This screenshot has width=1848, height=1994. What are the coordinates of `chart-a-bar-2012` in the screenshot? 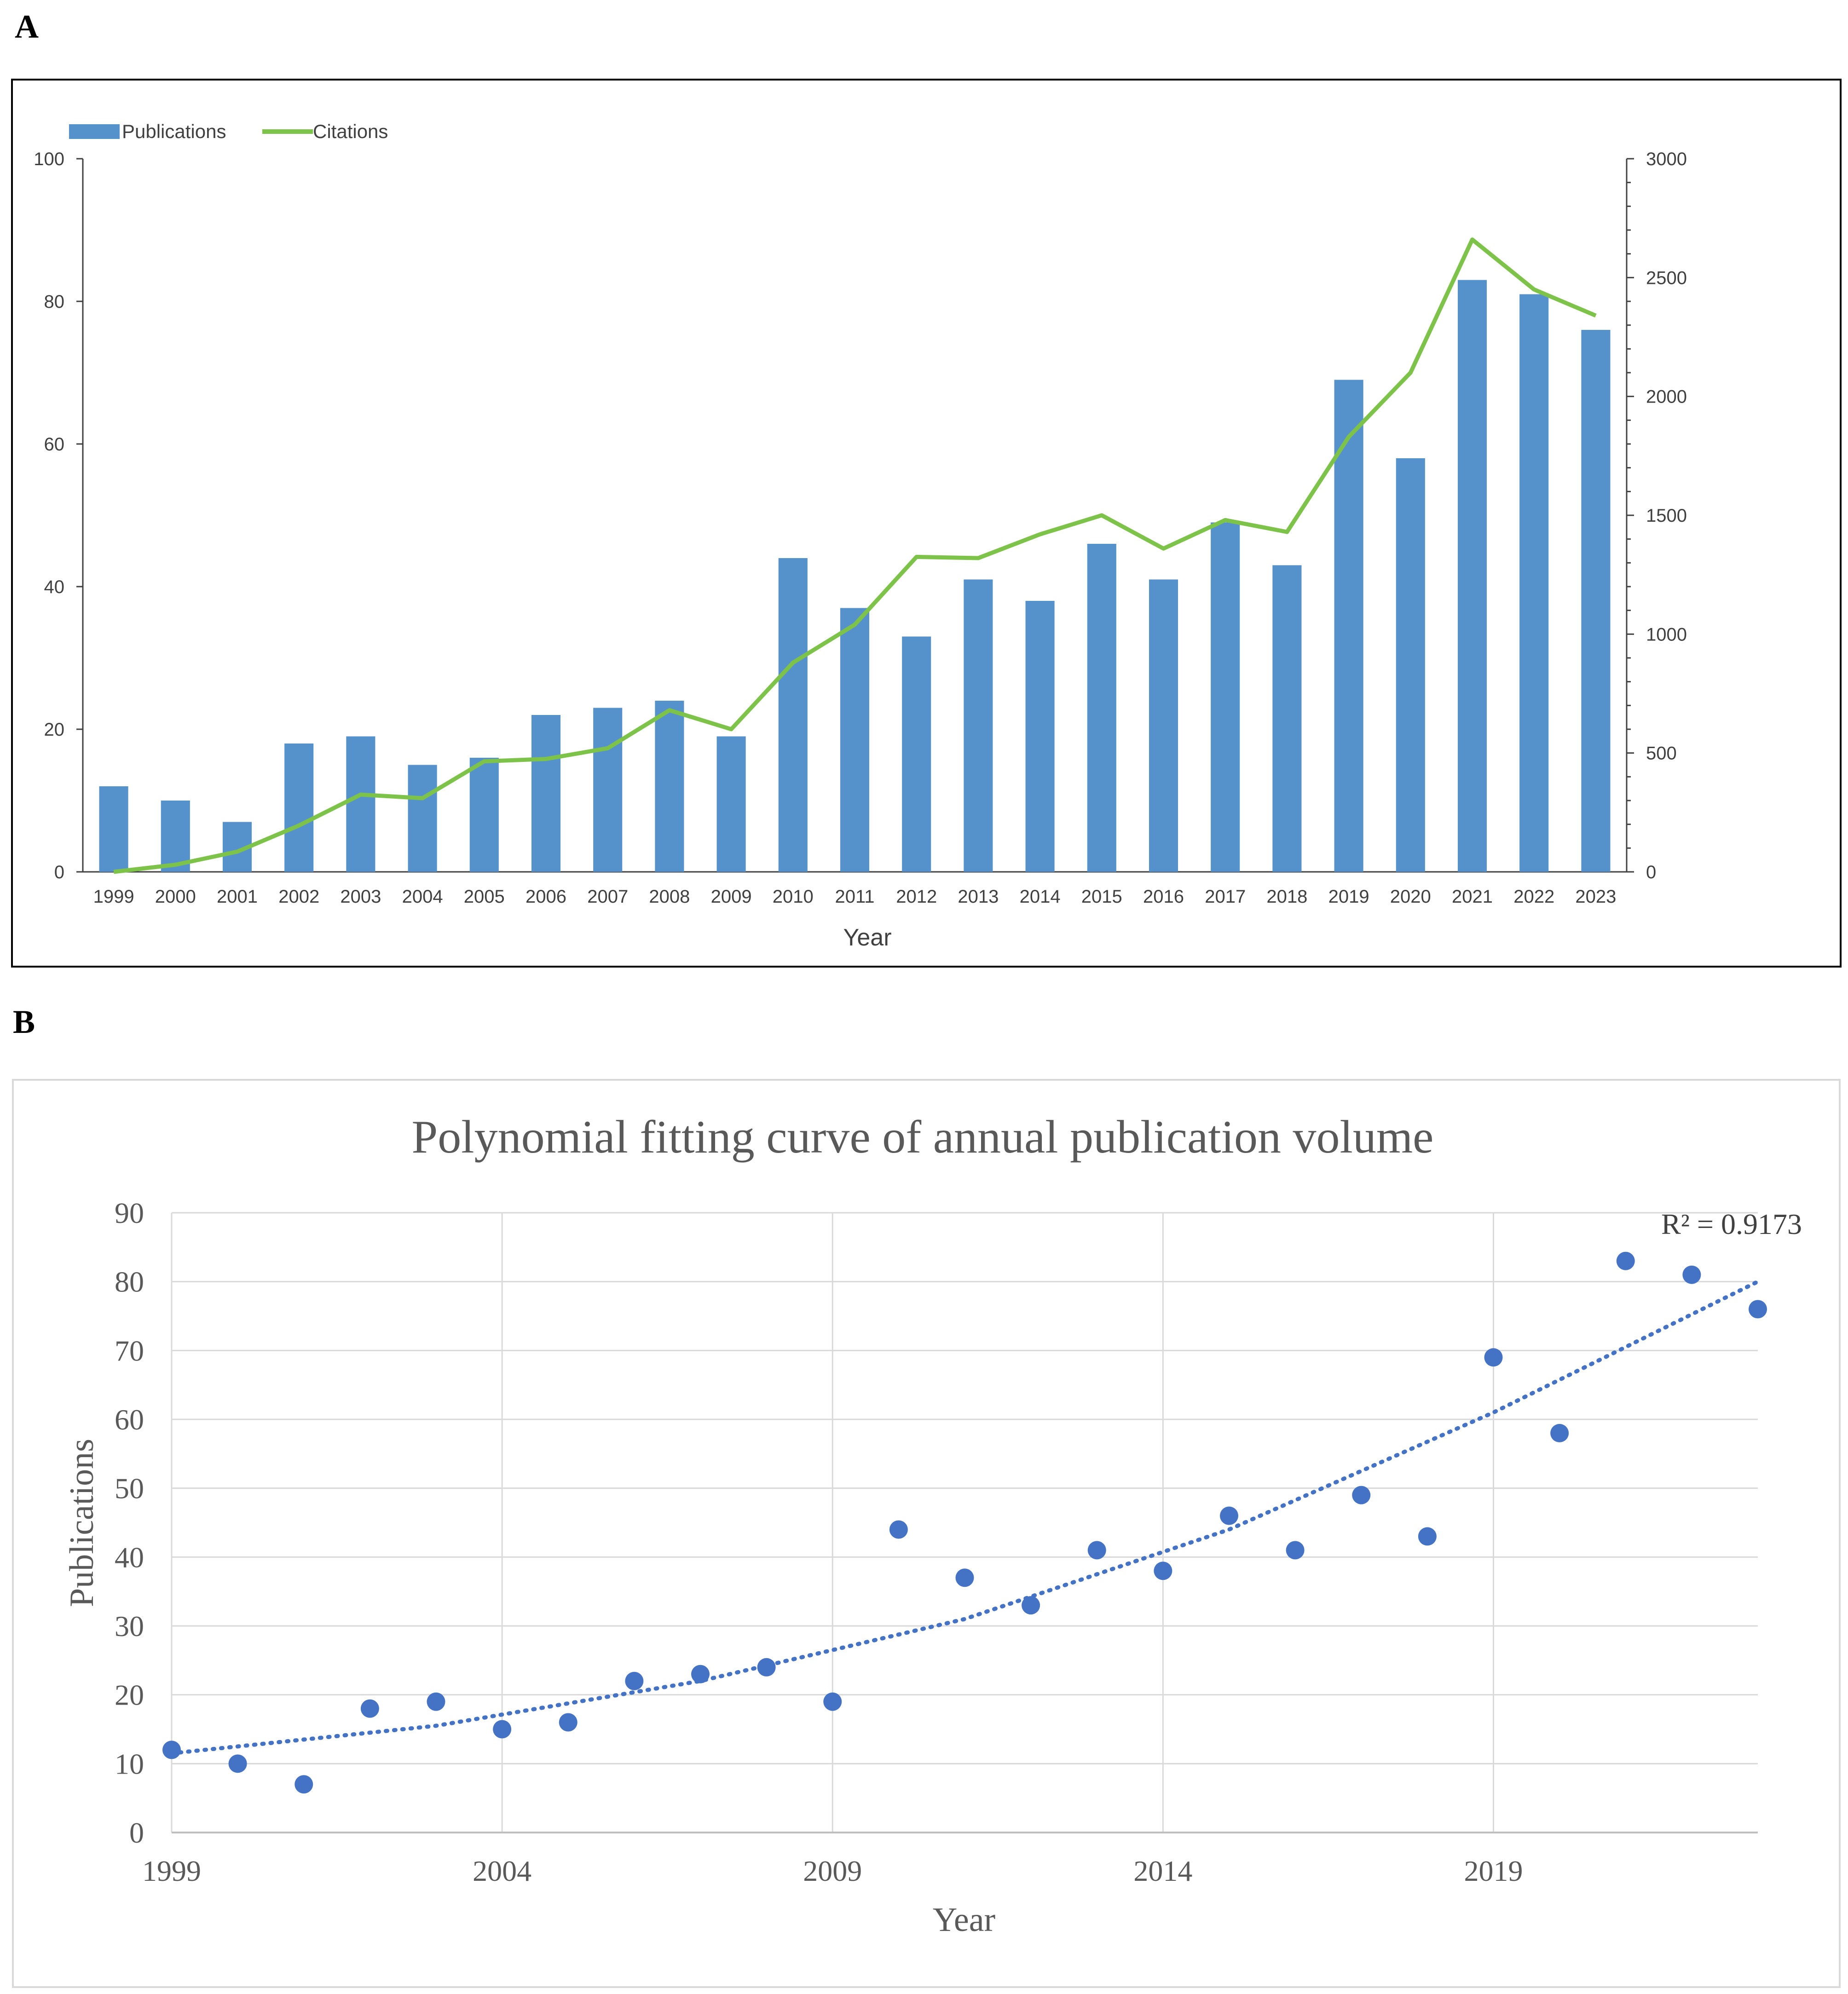 It's located at (916, 754).